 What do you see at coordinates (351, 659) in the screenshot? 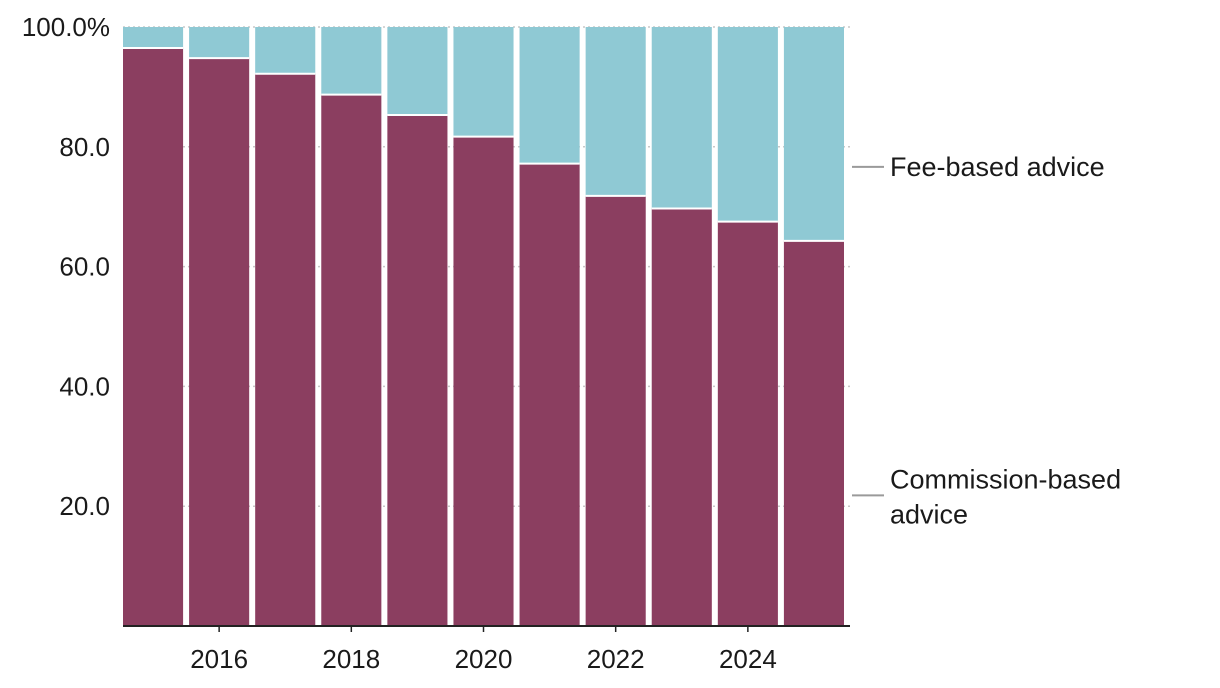
I see `x-tick-label: 2018` at bounding box center [351, 659].